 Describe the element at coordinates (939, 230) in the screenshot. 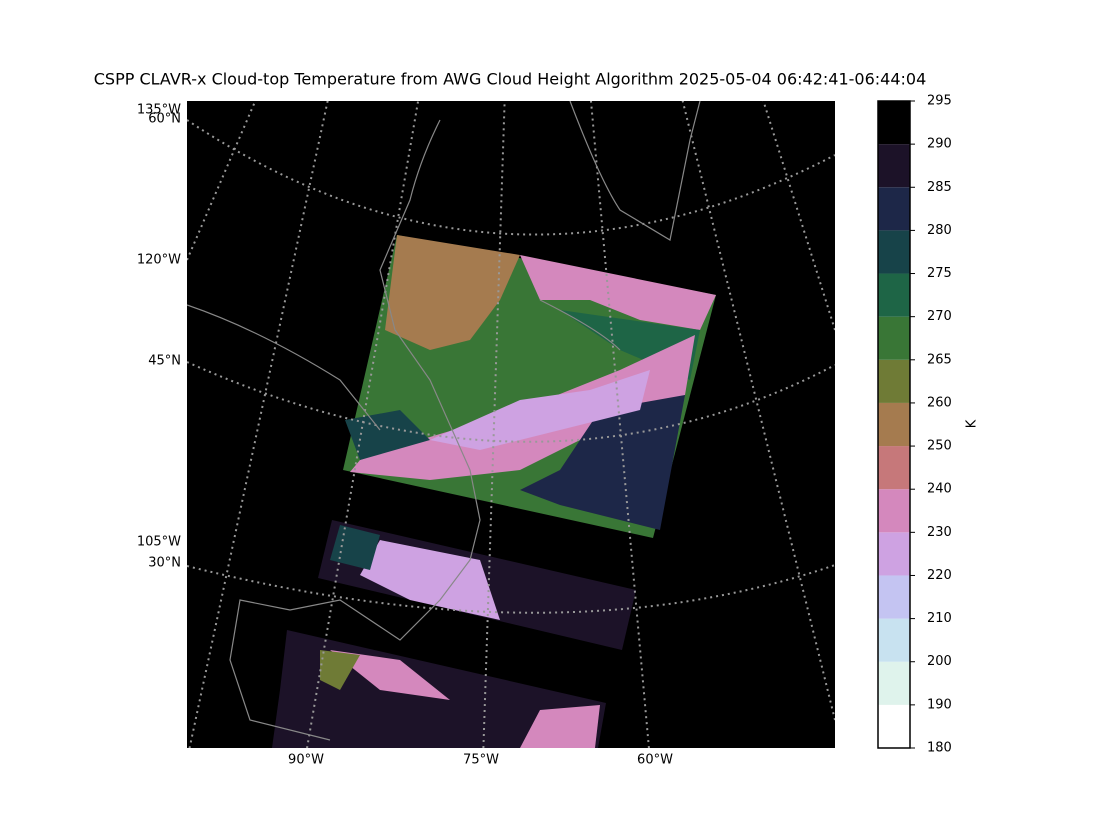

I see `colorbar-tick-label: 280` at that location.